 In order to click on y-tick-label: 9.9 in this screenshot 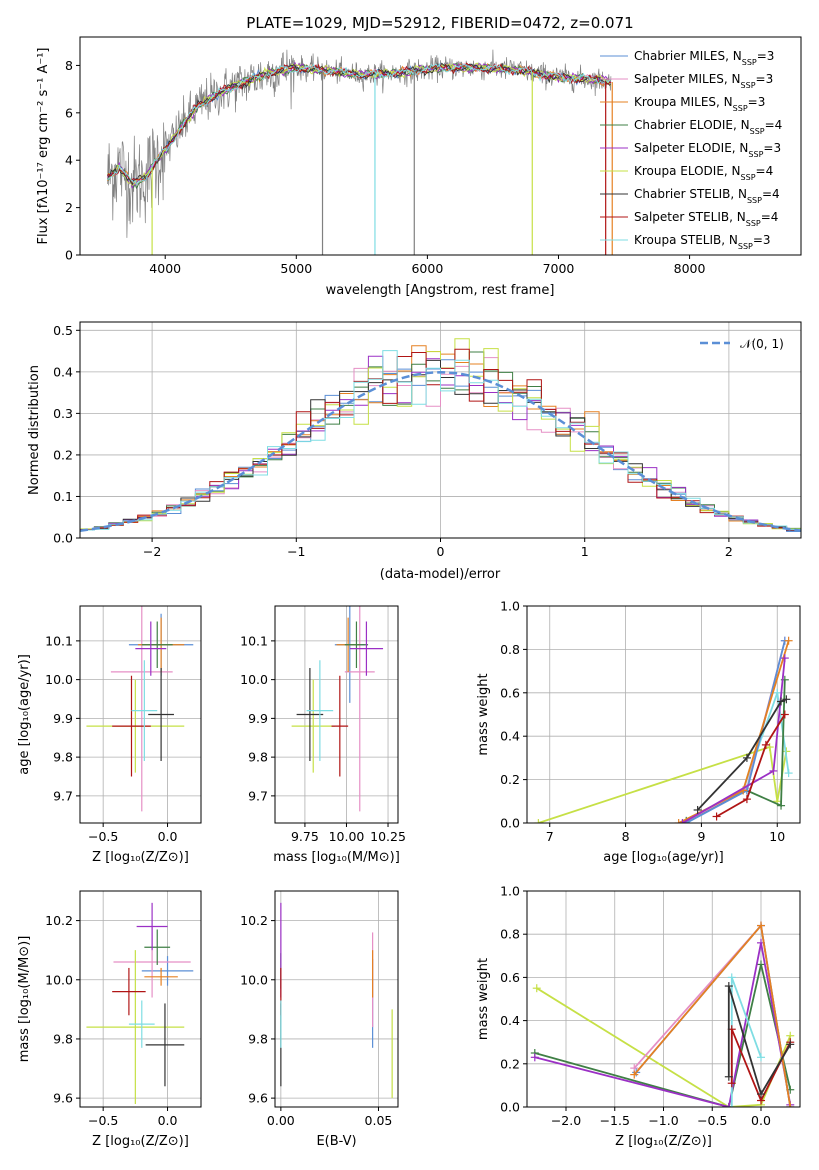, I will do `click(63, 718)`.